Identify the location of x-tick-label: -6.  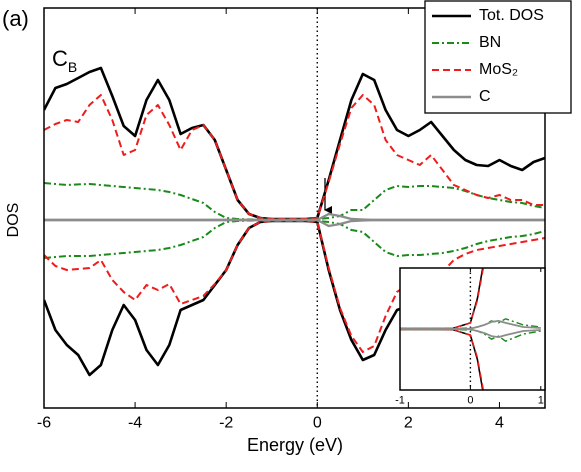
(44, 422).